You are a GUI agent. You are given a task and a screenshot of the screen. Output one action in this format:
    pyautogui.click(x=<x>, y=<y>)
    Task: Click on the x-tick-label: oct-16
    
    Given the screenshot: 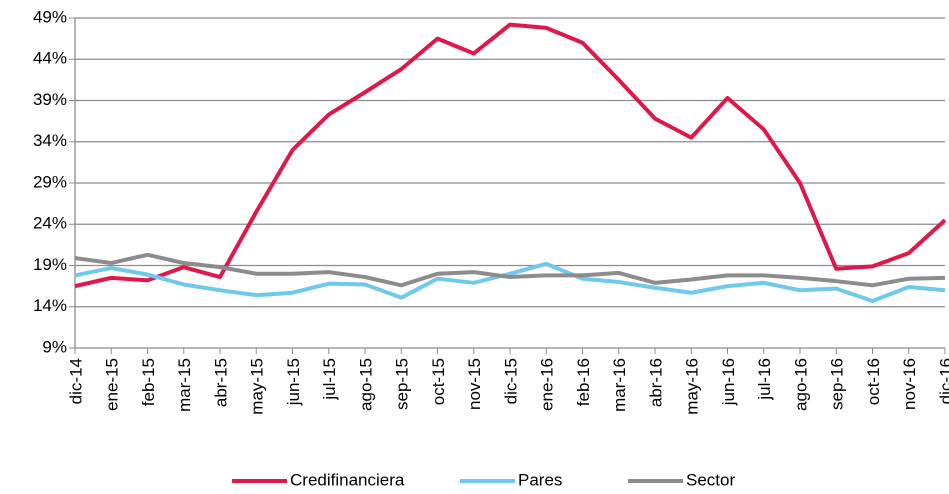 What is the action you would take?
    pyautogui.click(x=873, y=381)
    